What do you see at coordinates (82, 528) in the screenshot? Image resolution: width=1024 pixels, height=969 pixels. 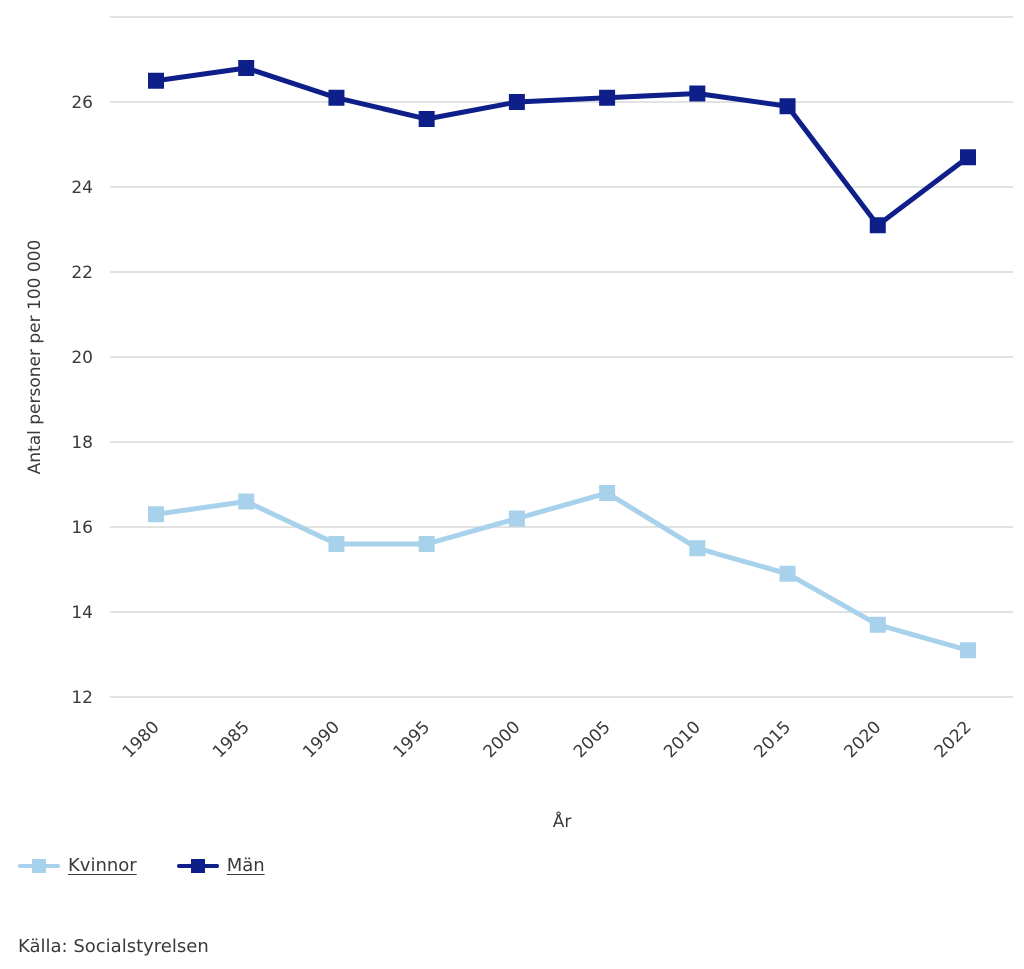 I see `y-tick-label: 16` at bounding box center [82, 528].